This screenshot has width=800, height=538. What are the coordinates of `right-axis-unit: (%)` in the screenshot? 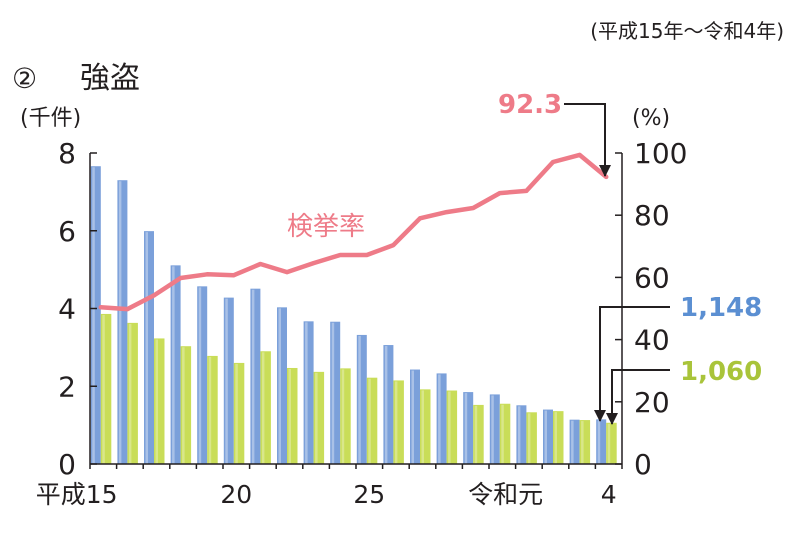 It's located at (651, 118).